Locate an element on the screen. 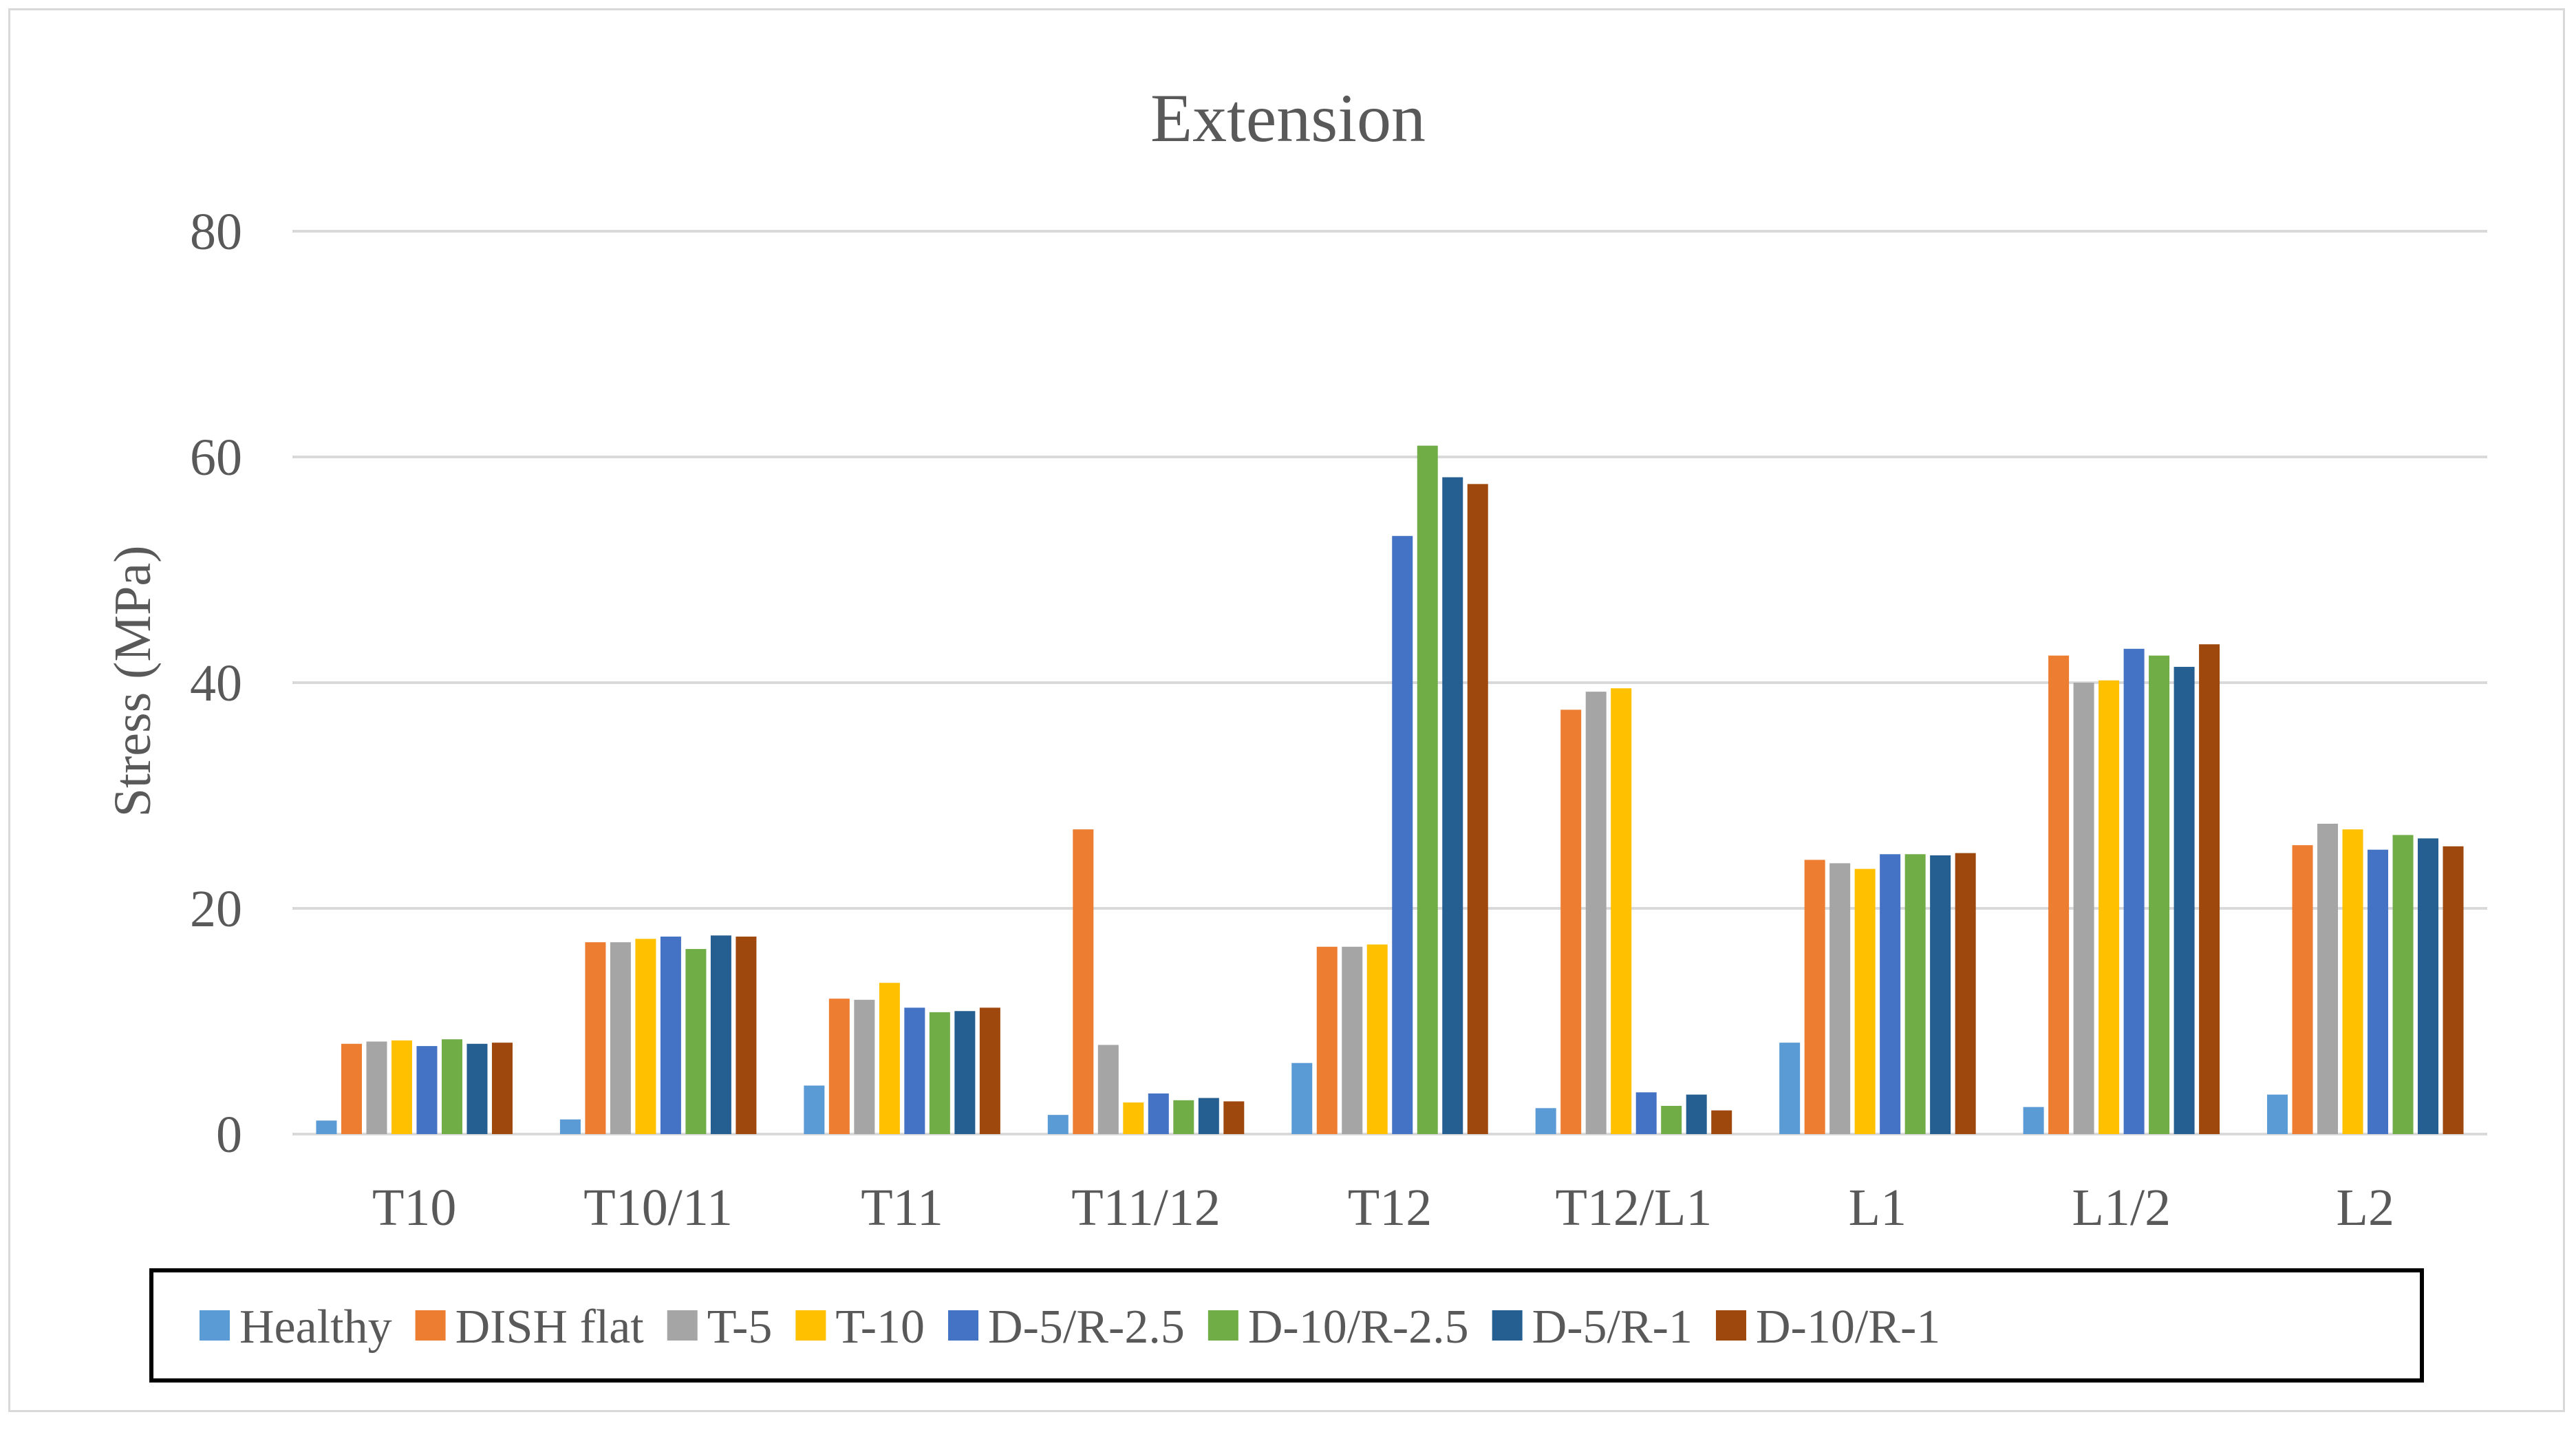 The width and height of the screenshot is (2576, 1430). bar-T10-Healthy is located at coordinates (326, 1127).